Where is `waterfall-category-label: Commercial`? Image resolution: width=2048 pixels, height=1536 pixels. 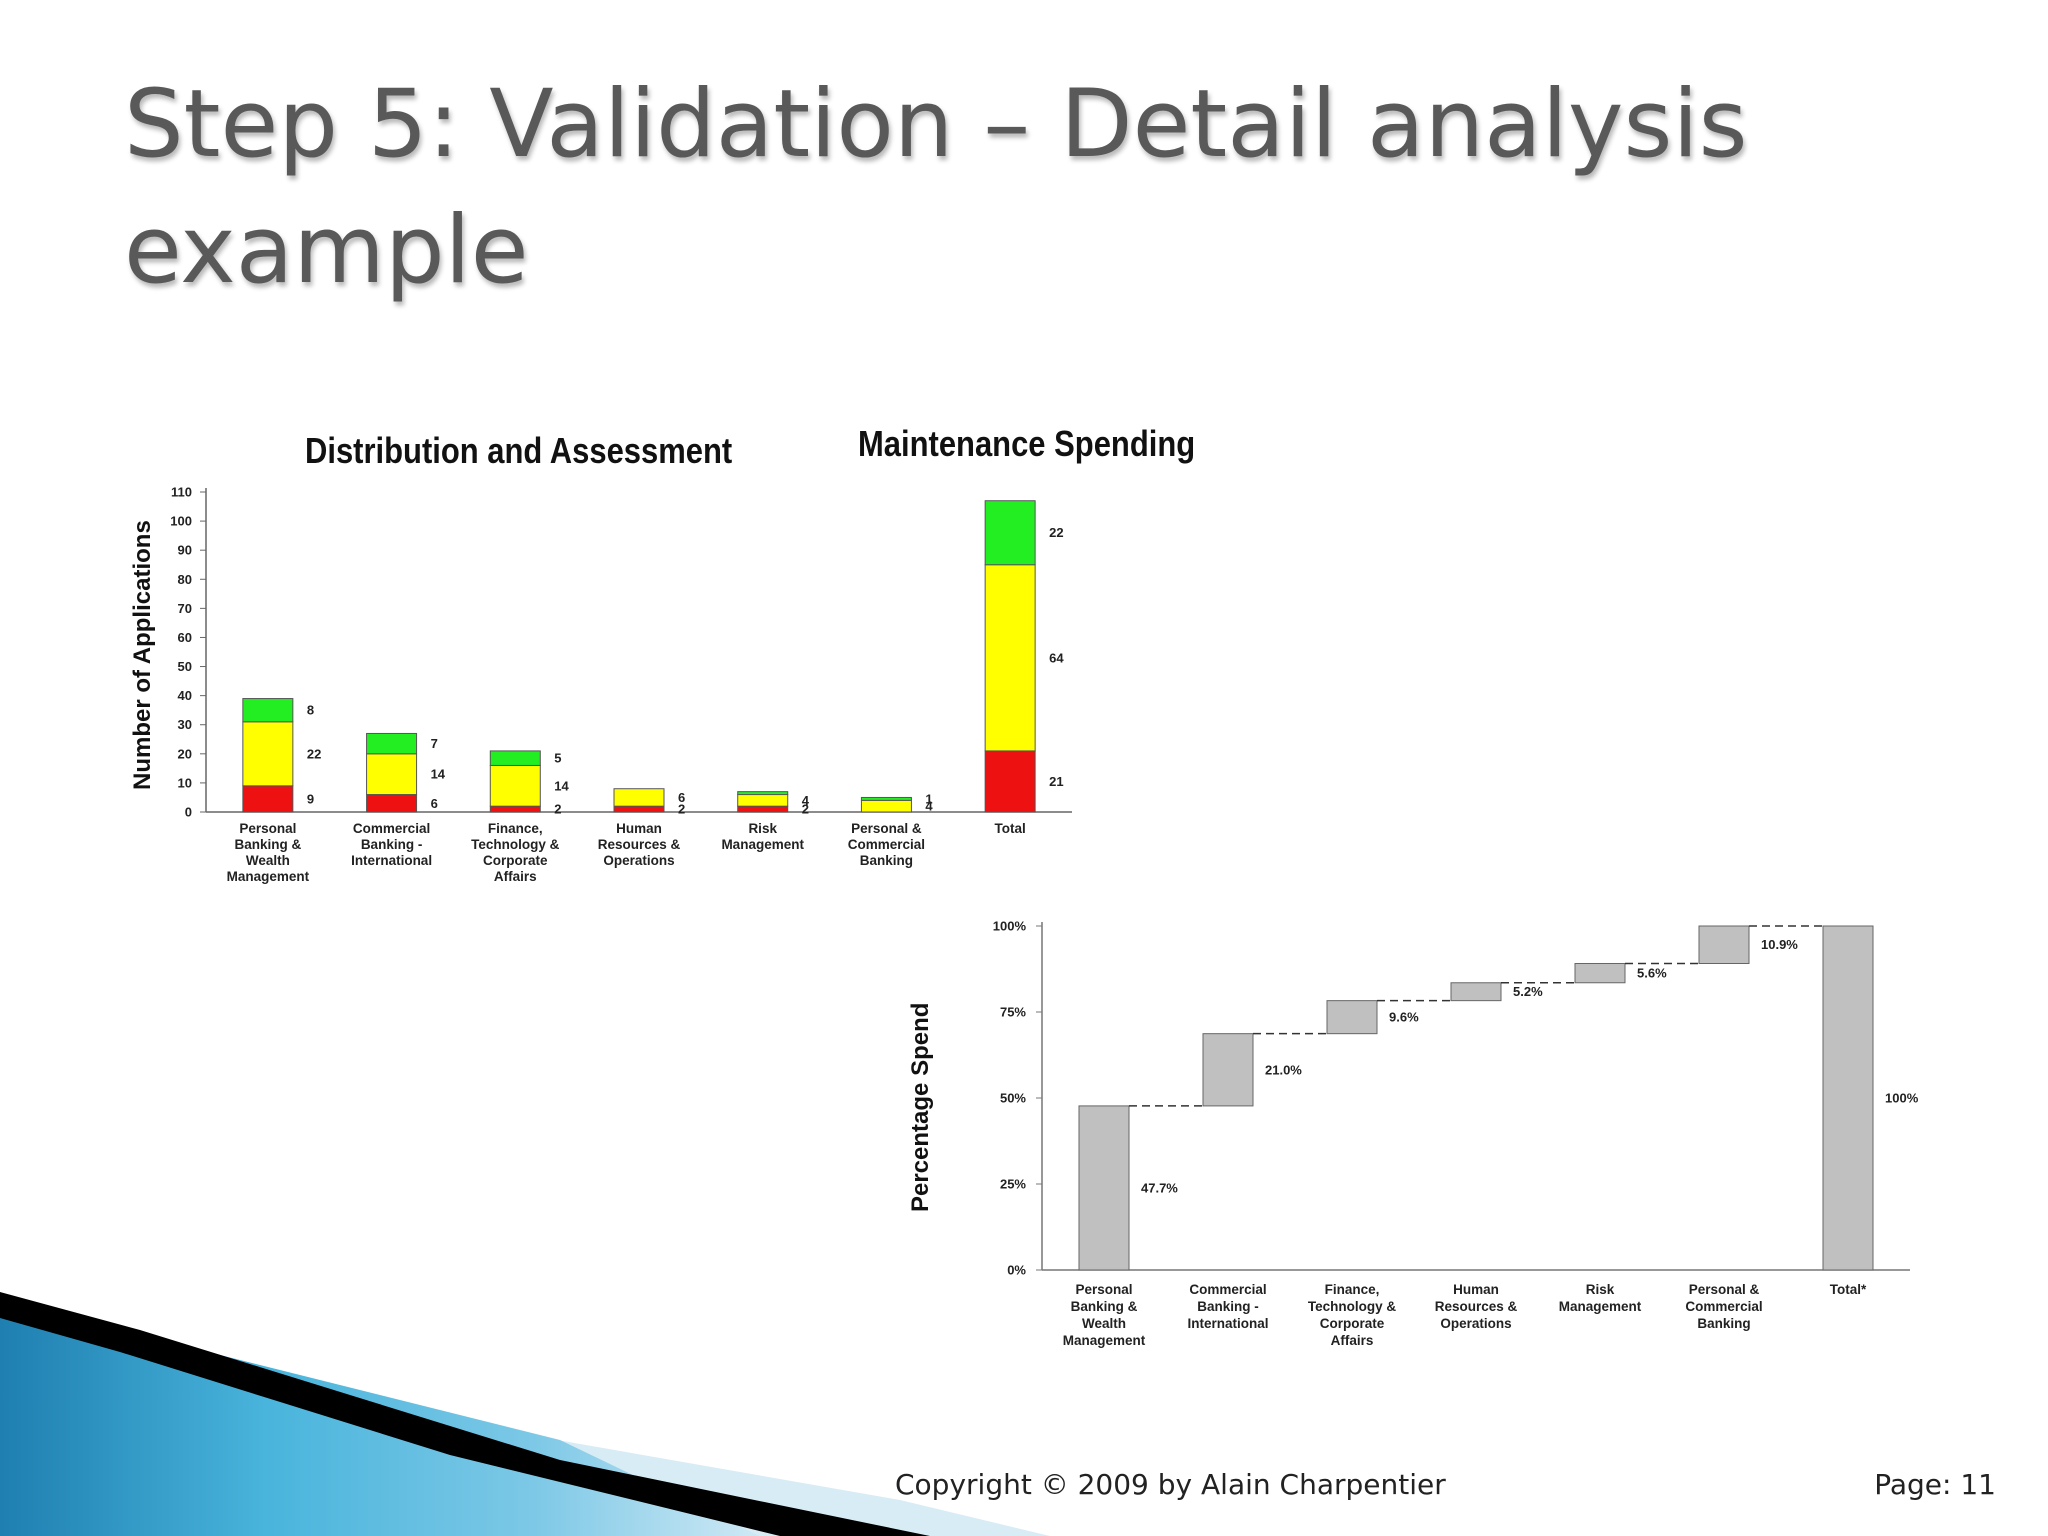
waterfall-category-label: Commercial is located at coordinates (1723, 1306).